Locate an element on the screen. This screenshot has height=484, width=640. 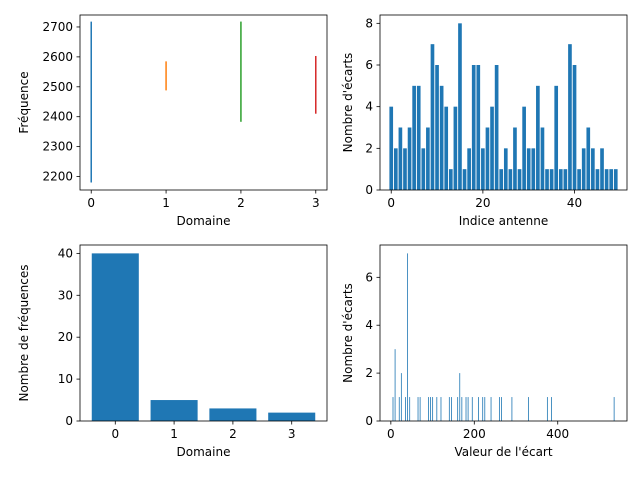
y-tick-label-2: 2400 is located at coordinates (57, 117).